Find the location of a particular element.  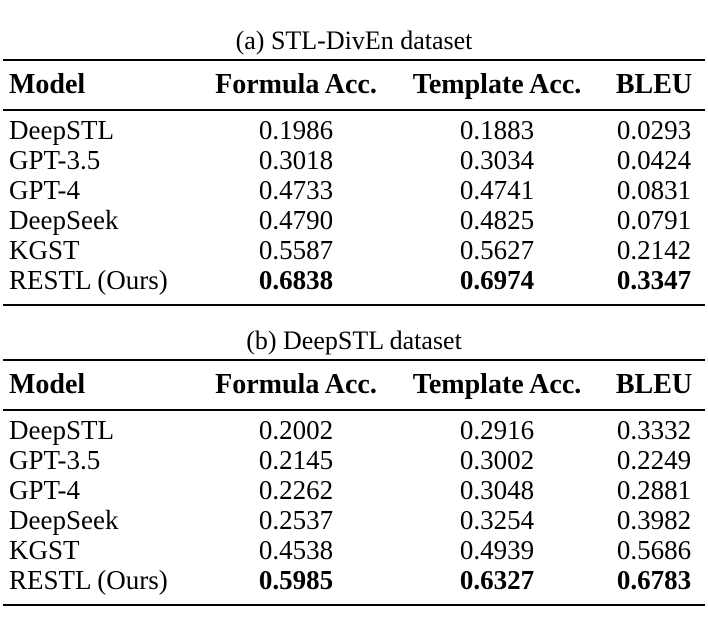

bleu-cell: 0.2249 is located at coordinates (654, 460).